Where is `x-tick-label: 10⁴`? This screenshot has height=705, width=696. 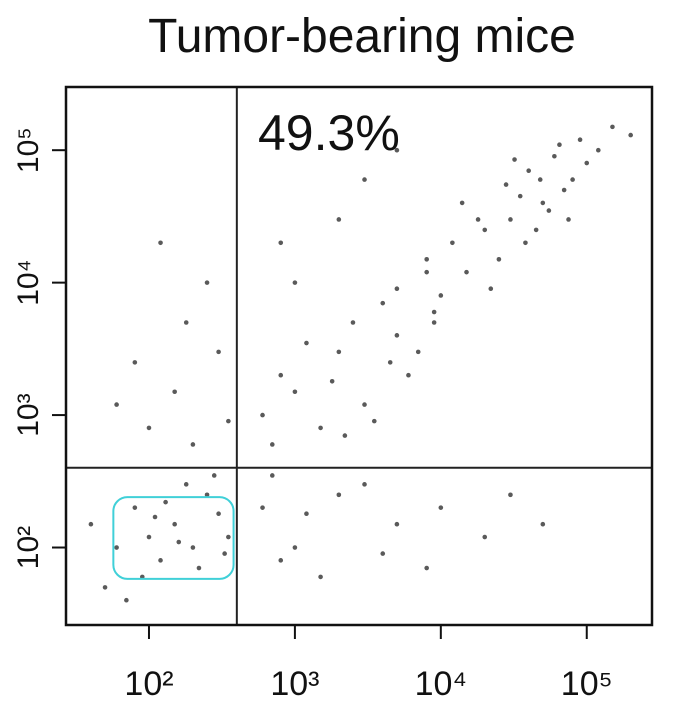
x-tick-label: 10⁴ is located at coordinates (441, 684).